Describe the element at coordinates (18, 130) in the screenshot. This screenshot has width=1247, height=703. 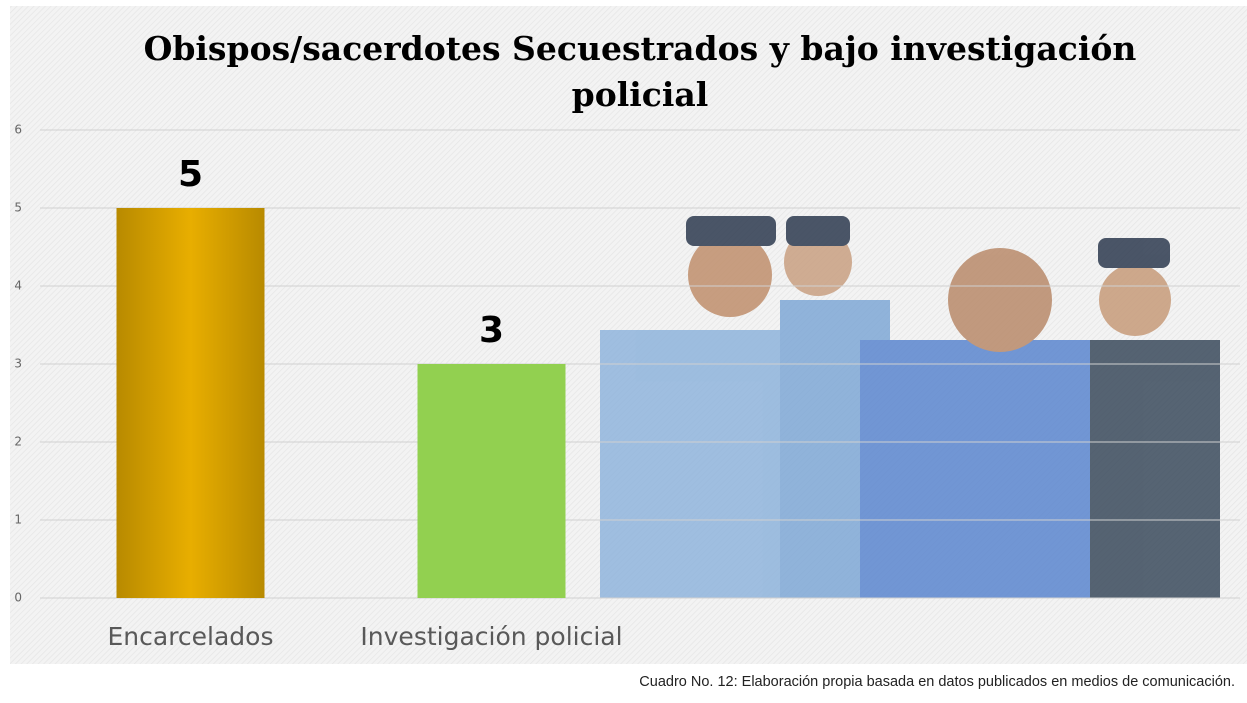
I see `y-tick-label: 6` at that location.